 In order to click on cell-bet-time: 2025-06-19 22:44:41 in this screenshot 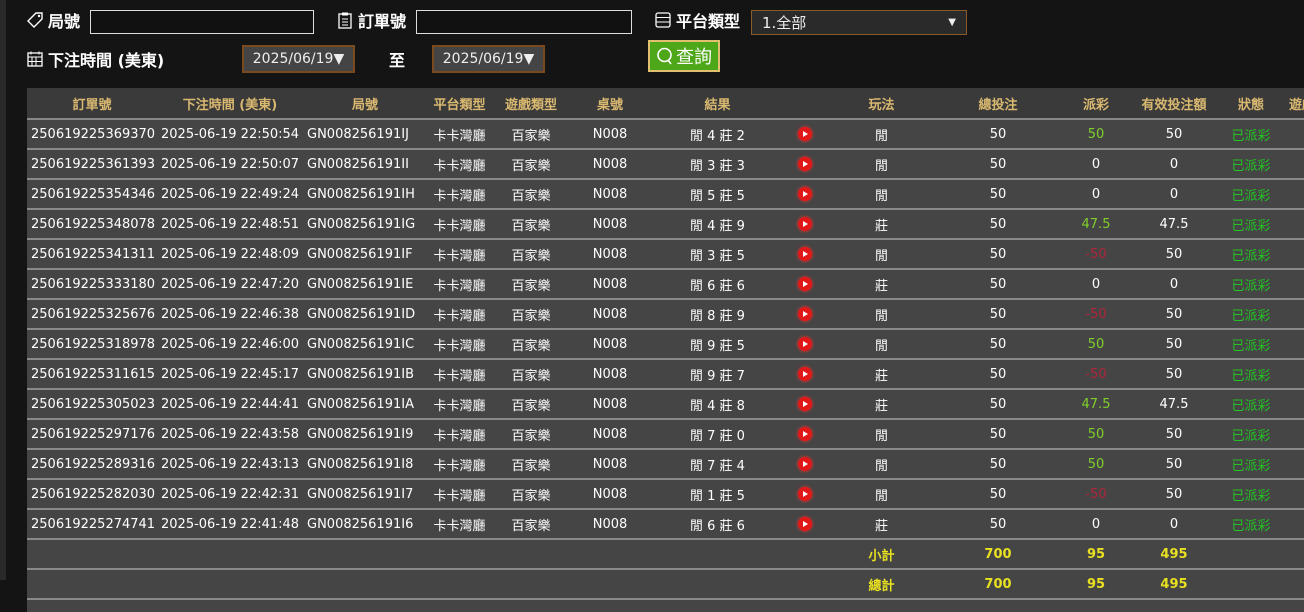, I will do `click(230, 404)`.